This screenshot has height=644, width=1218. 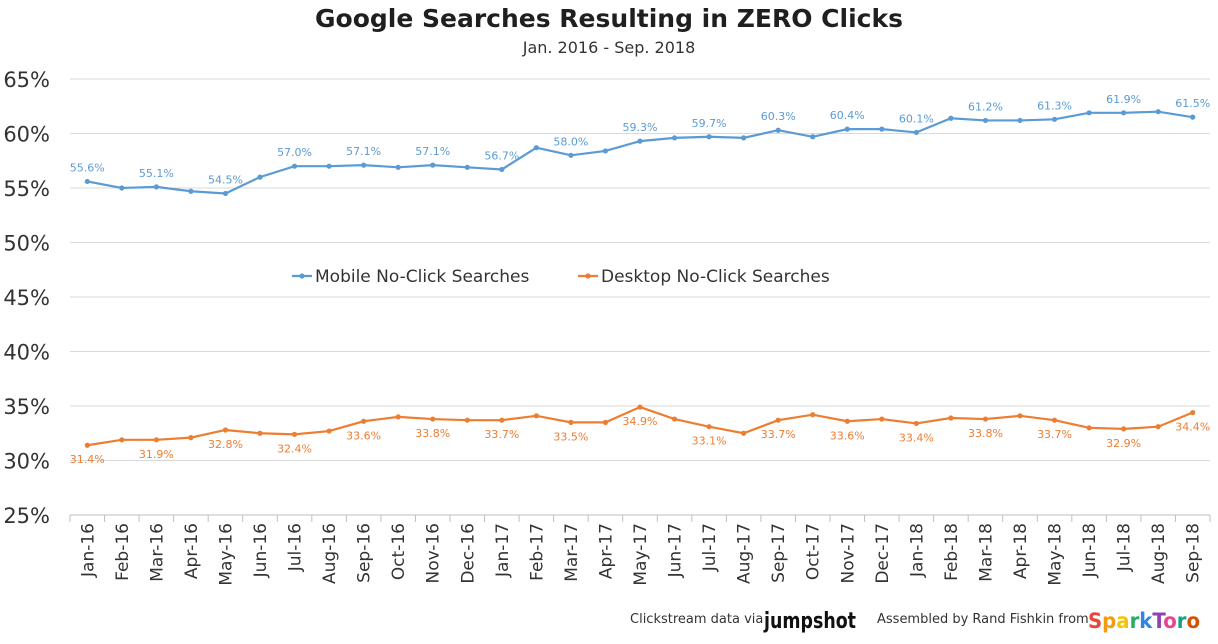 What do you see at coordinates (809, 621) in the screenshot?
I see `jumpshot-logo: jumpshot` at bounding box center [809, 621].